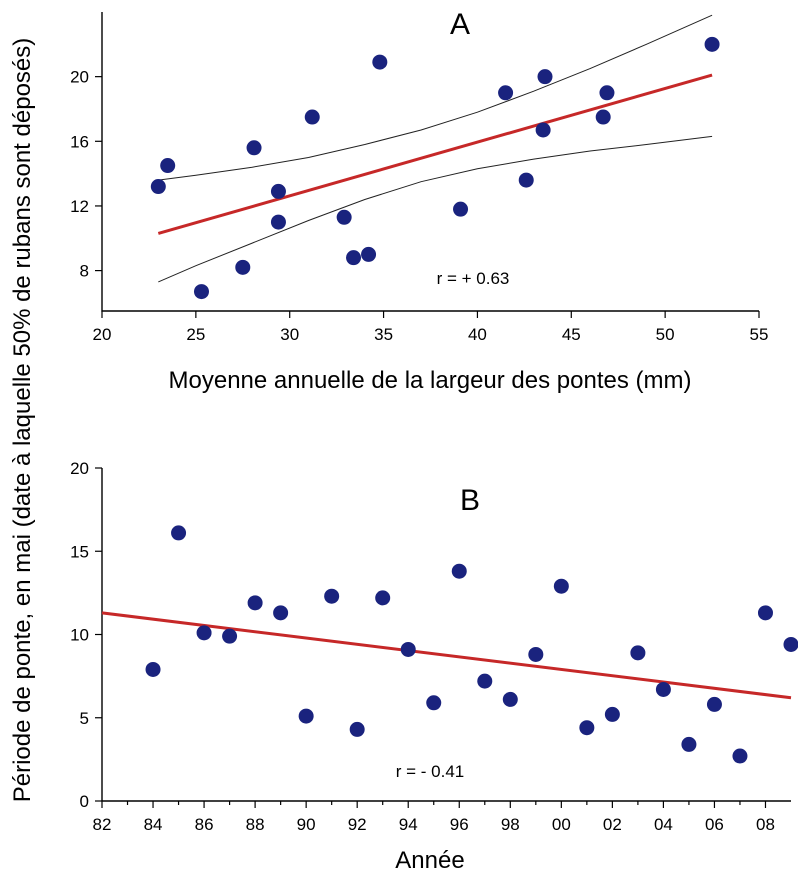 The width and height of the screenshot is (798, 879). Describe the element at coordinates (84, 801) in the screenshot. I see `panel-b-y-tick-label: 0` at that location.